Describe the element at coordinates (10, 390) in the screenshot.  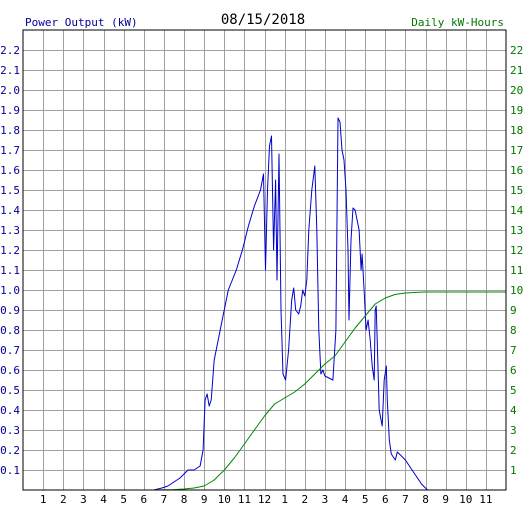
I see `y-left-tick-label: 0.5` at that location.